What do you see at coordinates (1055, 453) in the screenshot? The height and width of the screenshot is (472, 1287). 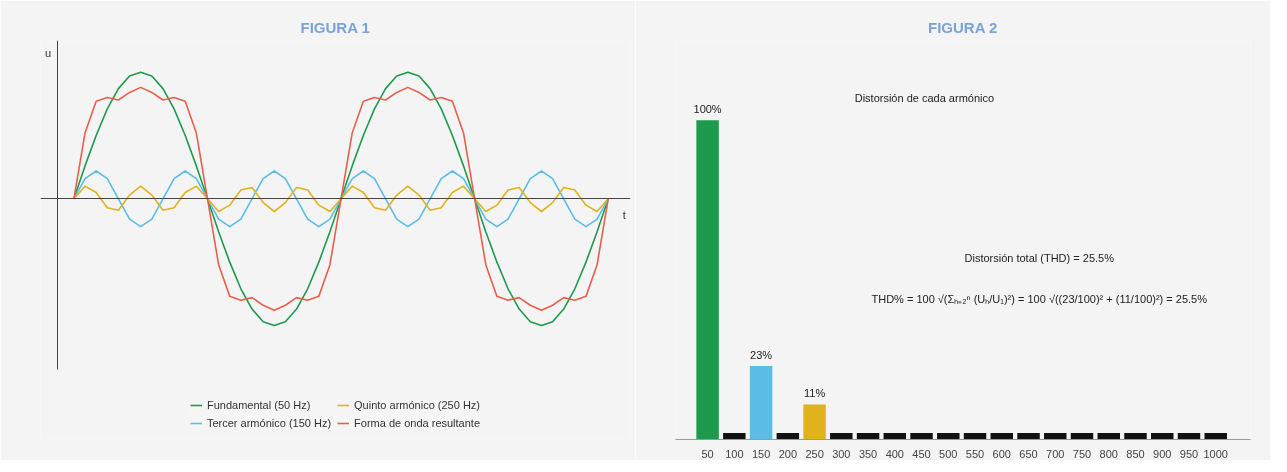 I see `x-tick-label: 700` at bounding box center [1055, 453].